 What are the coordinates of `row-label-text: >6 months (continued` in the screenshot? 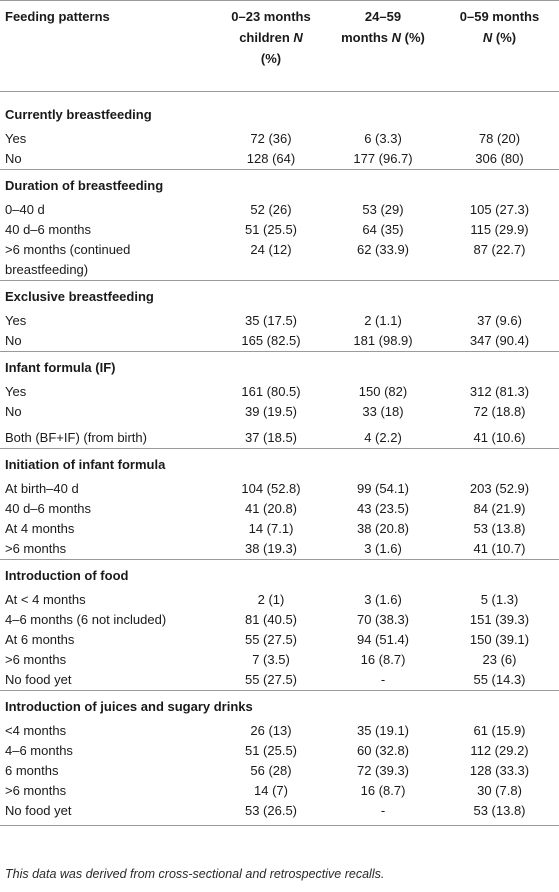 It's located at (68, 249).